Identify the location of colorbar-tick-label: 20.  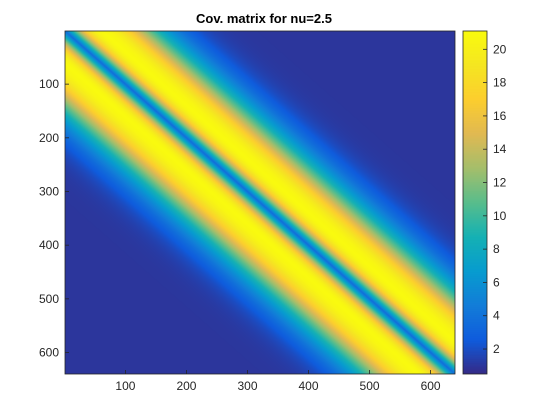
(500, 49).